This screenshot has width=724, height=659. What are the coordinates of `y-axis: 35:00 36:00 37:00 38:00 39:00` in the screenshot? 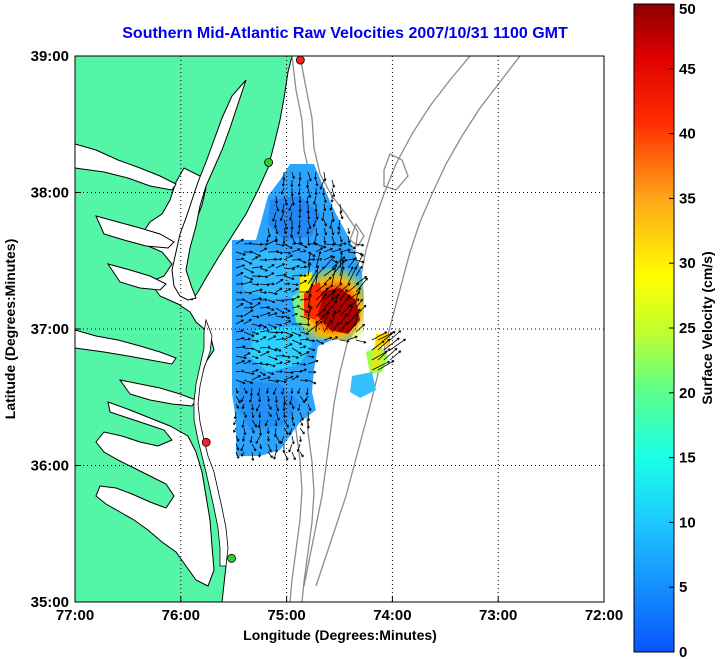 It's located at (56, 329).